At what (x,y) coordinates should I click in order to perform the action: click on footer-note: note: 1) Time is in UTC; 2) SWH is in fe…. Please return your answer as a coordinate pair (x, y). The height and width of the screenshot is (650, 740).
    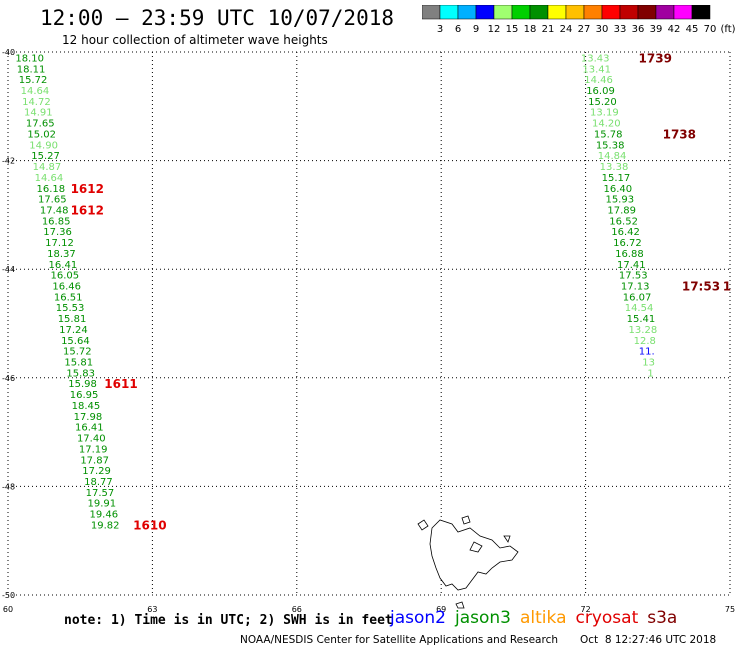
    Looking at the image, I should click on (228, 620).